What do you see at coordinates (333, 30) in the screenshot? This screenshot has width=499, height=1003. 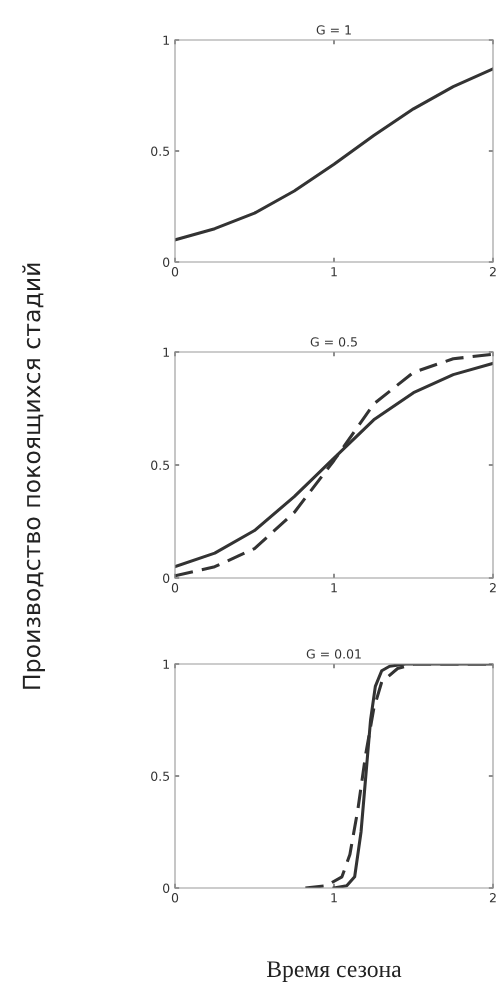 I see `chart-title: G = 1` at bounding box center [333, 30].